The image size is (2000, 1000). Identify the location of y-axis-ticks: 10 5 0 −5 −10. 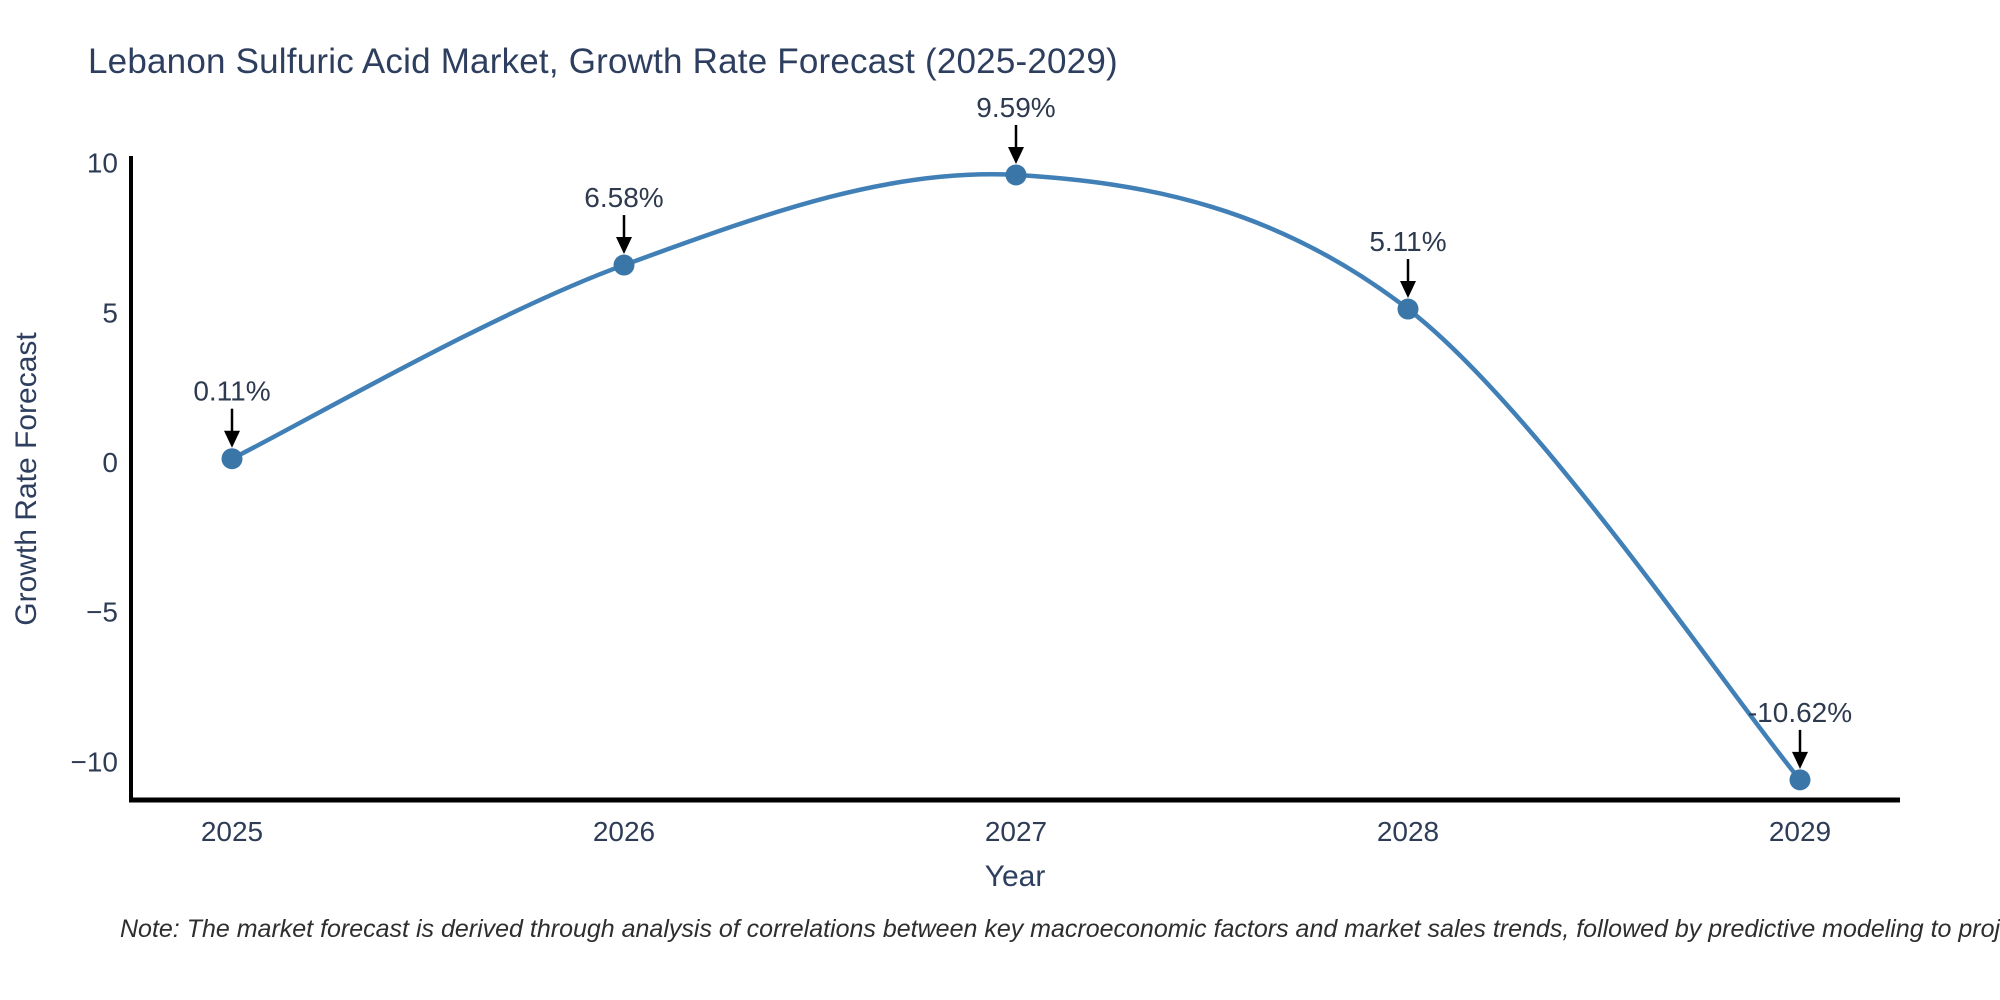
(95, 463).